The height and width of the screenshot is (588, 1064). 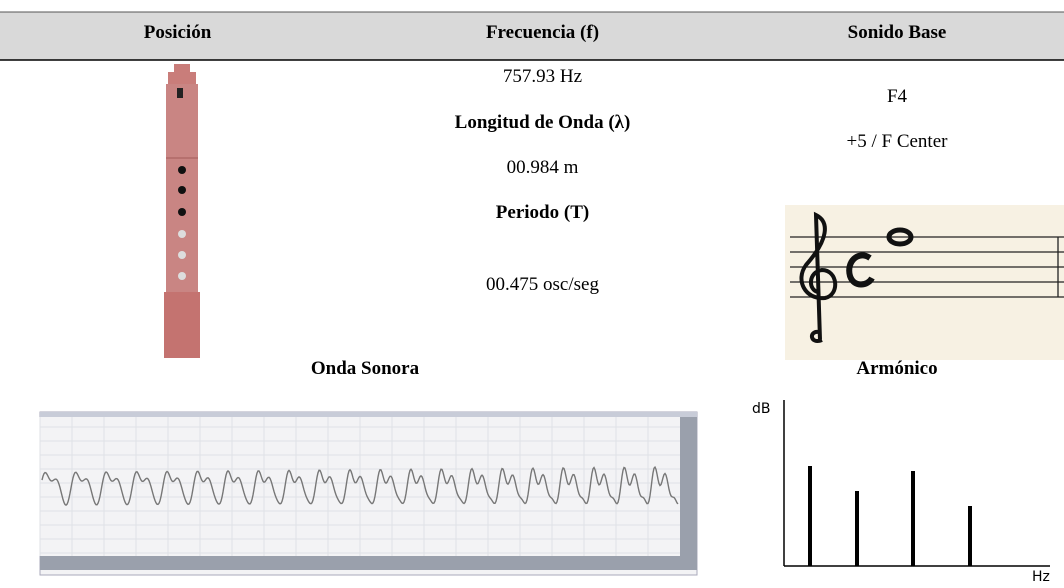 What do you see at coordinates (542, 32) in the screenshot?
I see `header: Frecuencia (f)` at bounding box center [542, 32].